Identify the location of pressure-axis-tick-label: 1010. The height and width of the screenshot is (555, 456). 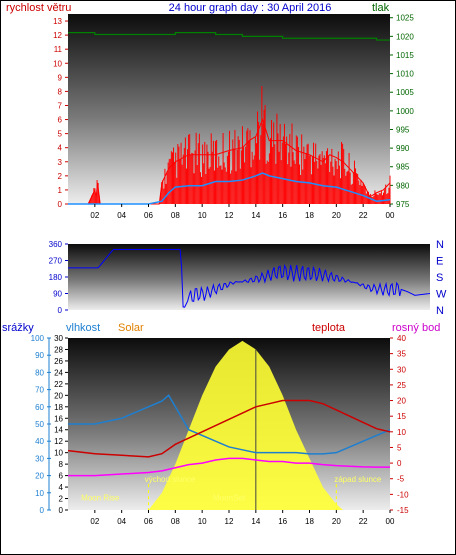
(405, 74).